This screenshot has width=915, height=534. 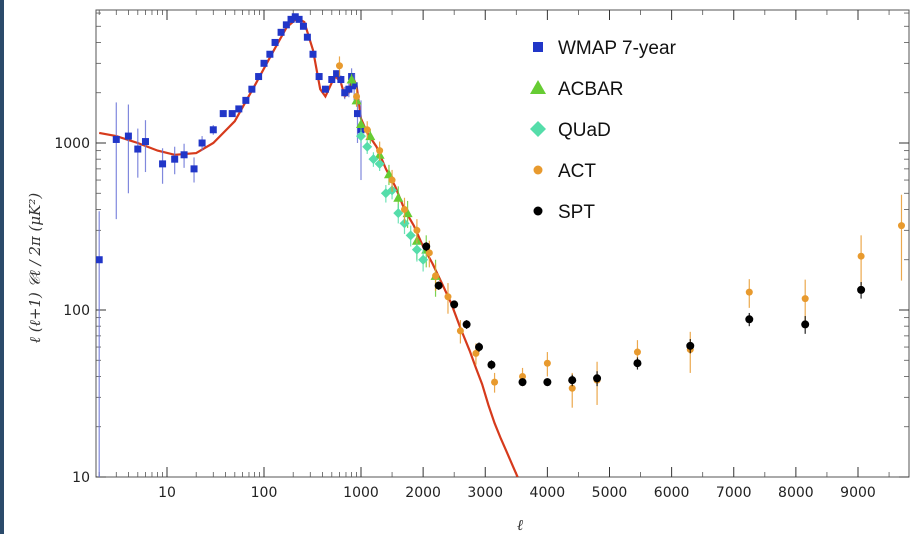 I want to click on legend: WMAP 7-year ACBAR QUaD ACT SPT, so click(x=603, y=130).